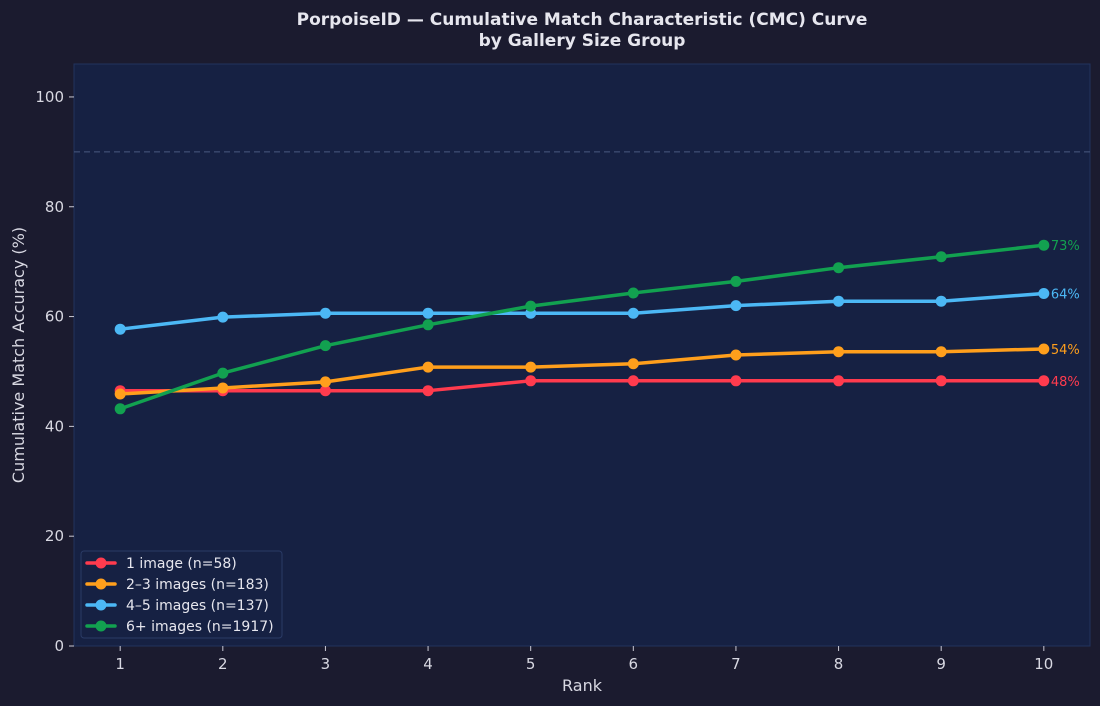  I want to click on x-tick-label: 3, so click(326, 664).